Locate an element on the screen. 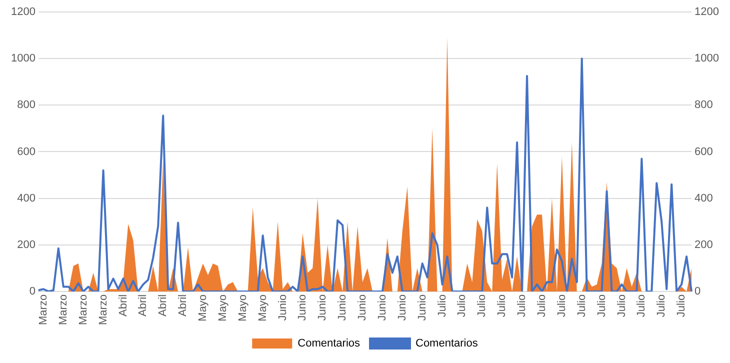 The height and width of the screenshot is (363, 730). y-tick-label: 600 is located at coordinates (26, 152).